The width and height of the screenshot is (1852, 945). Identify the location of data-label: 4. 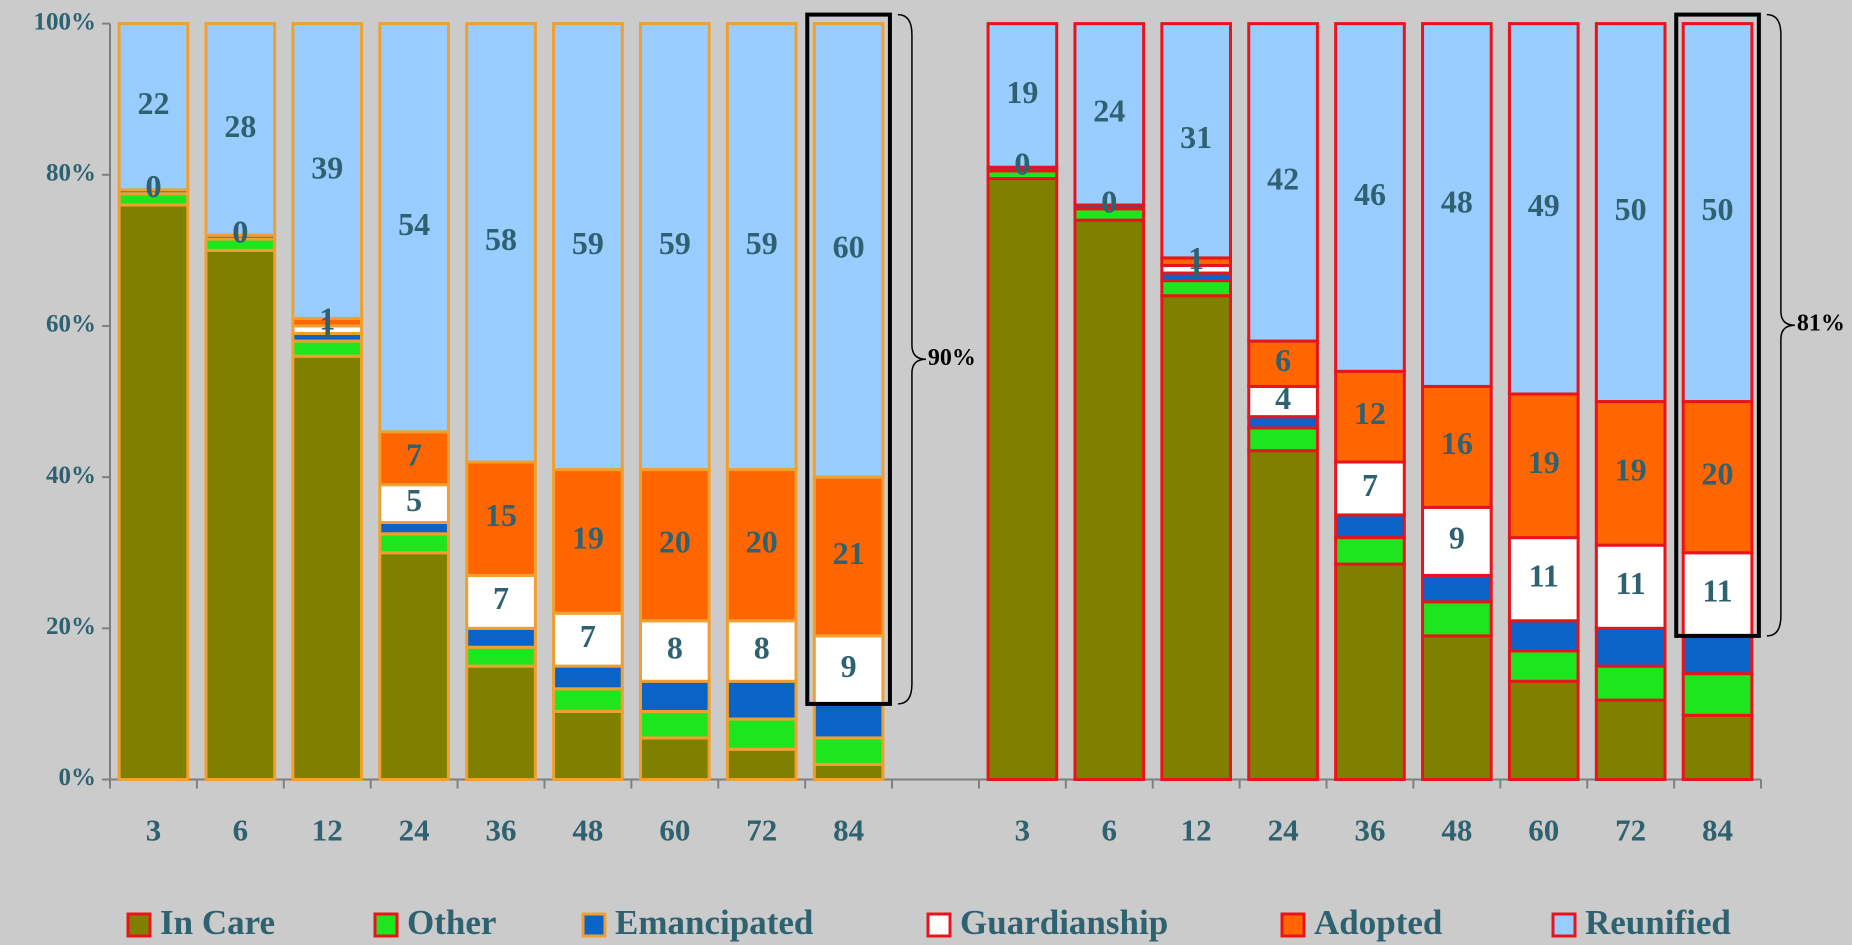
(1283, 398).